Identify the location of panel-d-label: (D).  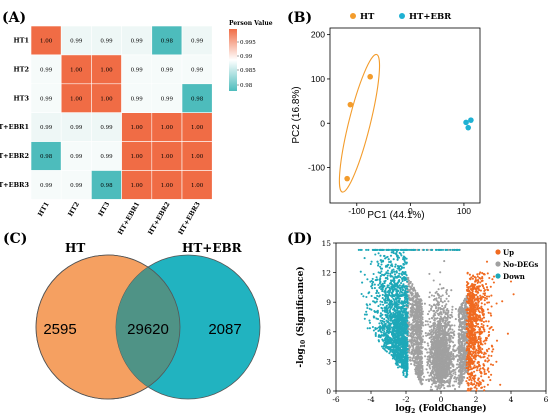
(299, 239).